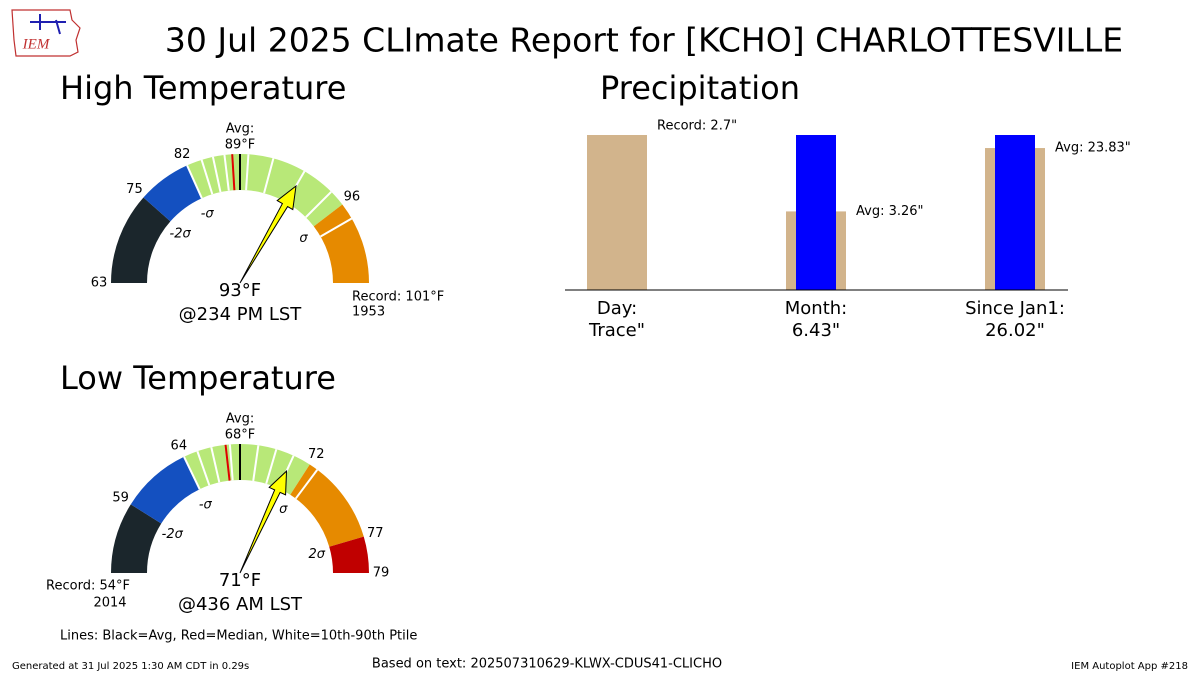  I want to click on observed-label: Trace", so click(616, 330).